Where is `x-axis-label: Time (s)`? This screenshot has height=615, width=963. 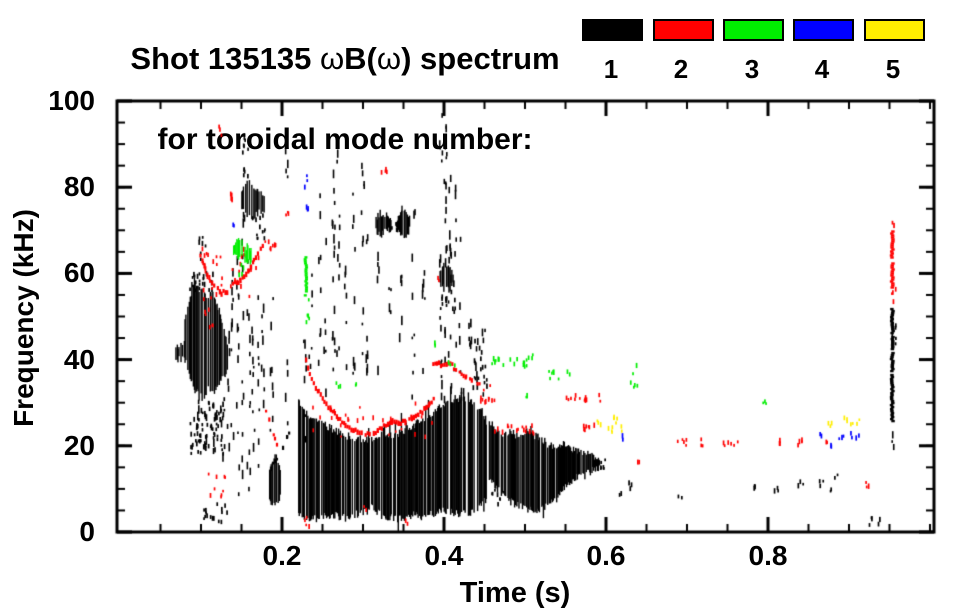 x-axis-label: Time (s) is located at coordinates (515, 593).